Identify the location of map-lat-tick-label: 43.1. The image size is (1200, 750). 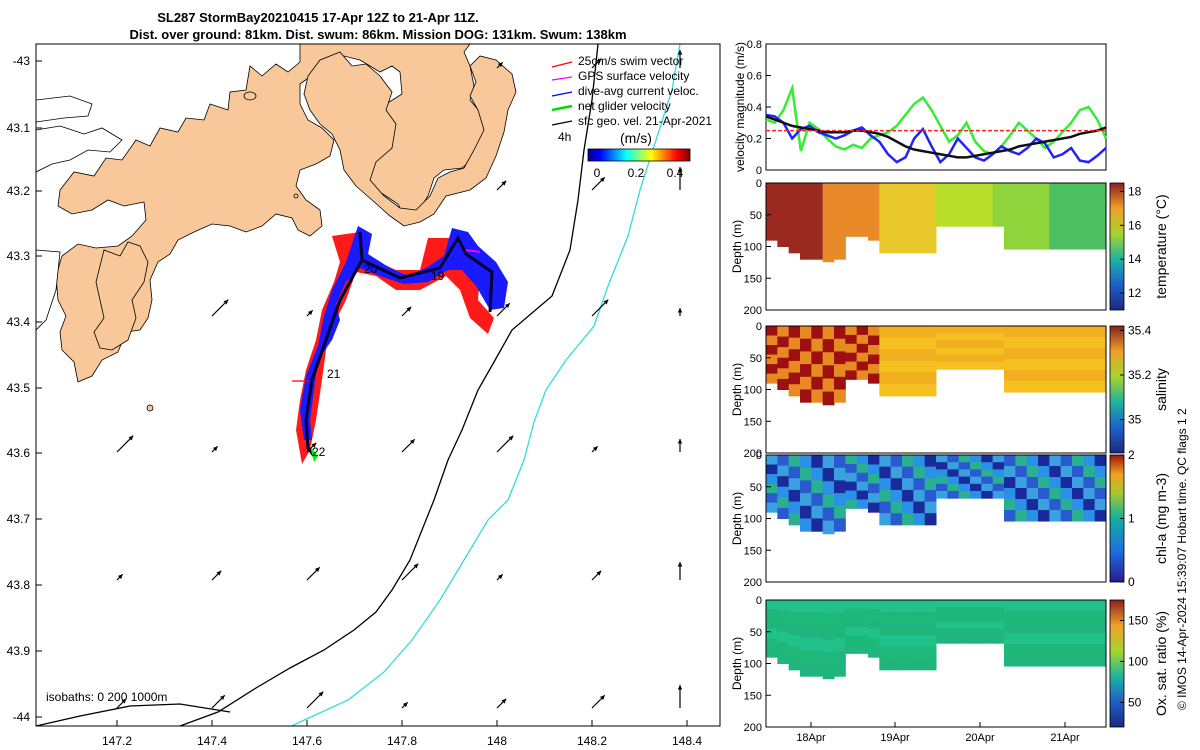
(19, 128).